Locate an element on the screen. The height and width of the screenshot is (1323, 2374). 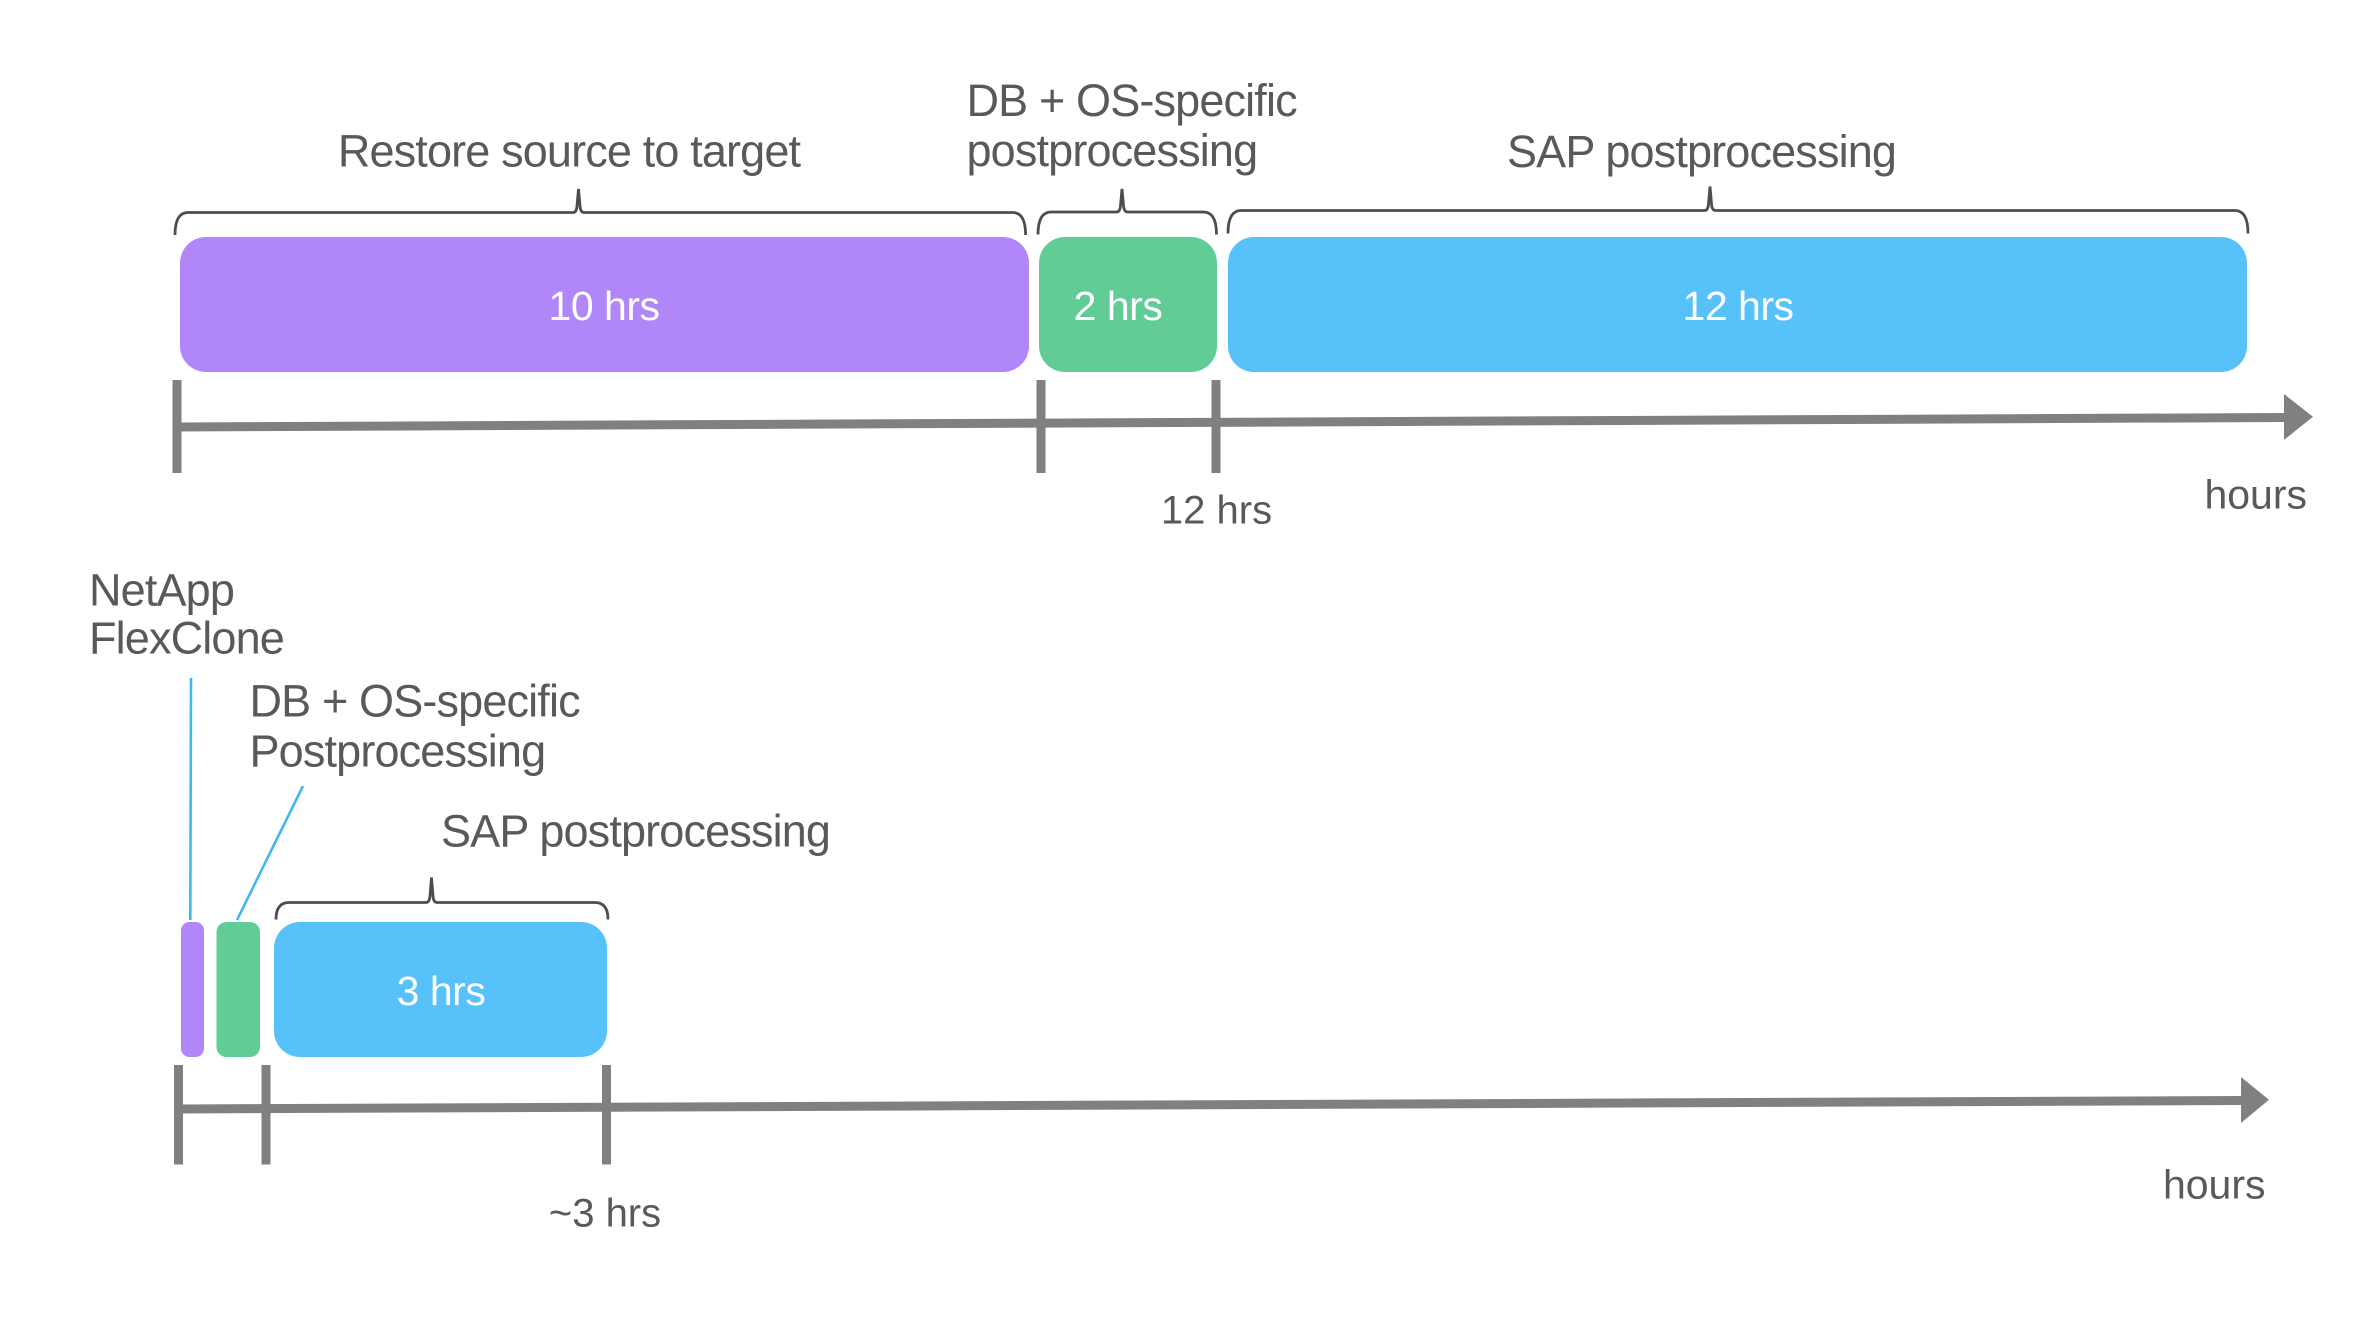
svg-text: NetApp is located at coordinates (161, 590).